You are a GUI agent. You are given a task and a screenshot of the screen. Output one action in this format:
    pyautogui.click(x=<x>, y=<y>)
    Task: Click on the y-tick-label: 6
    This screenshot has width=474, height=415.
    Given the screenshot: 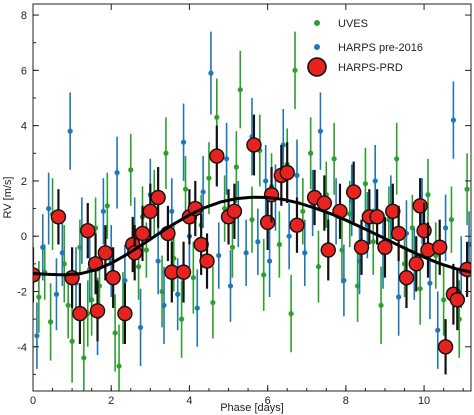 What is the action you would take?
    pyautogui.click(x=24, y=71)
    